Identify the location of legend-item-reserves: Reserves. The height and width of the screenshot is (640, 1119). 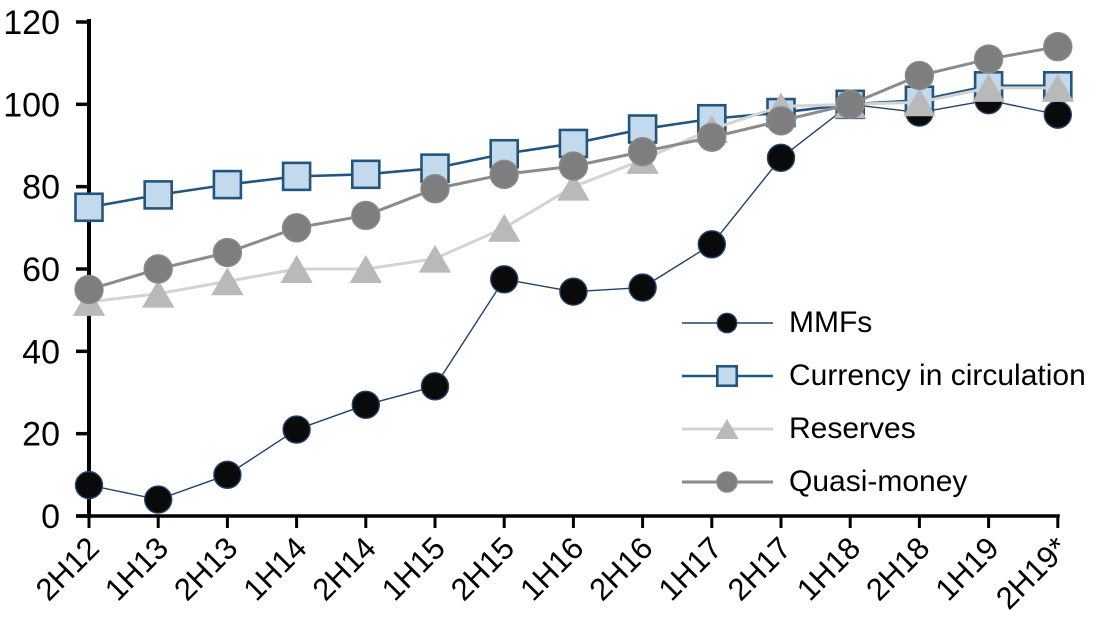
(883, 429).